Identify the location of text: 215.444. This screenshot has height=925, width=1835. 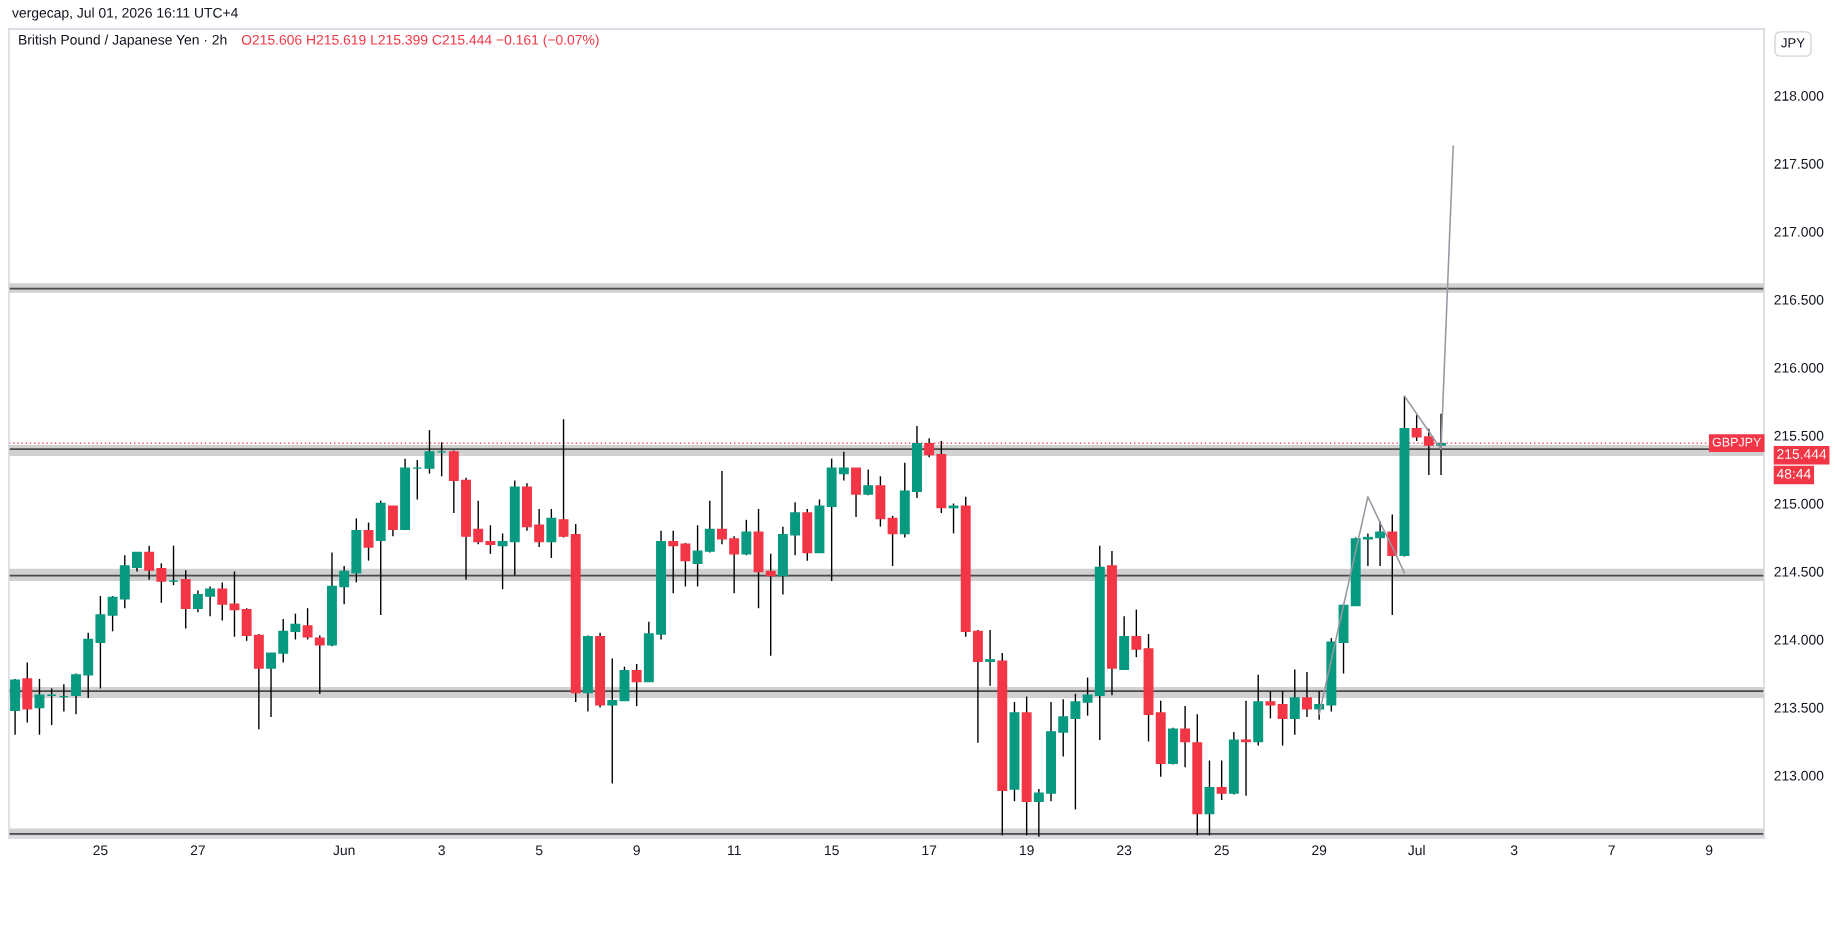
(1802, 454).